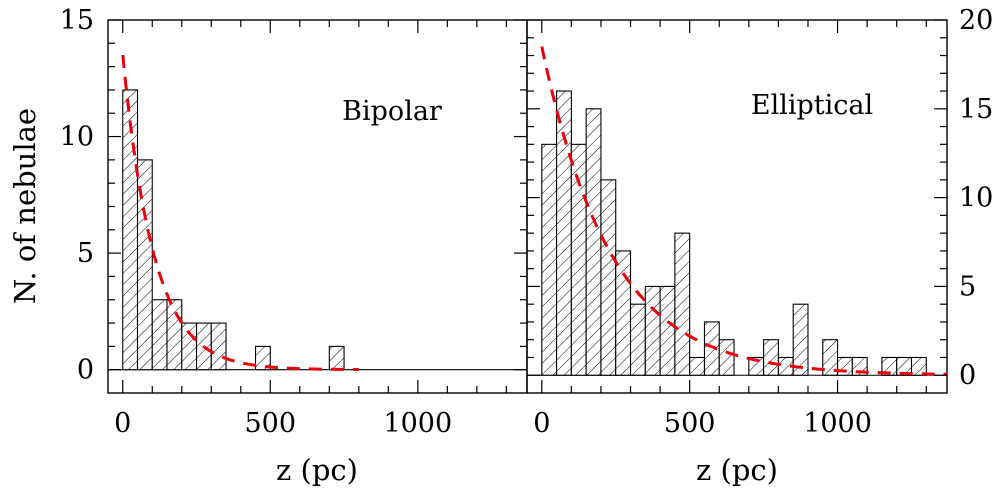 This screenshot has width=1007, height=492. Describe the element at coordinates (25, 206) in the screenshot. I see `y-axis-label: N. of nebulae` at that location.